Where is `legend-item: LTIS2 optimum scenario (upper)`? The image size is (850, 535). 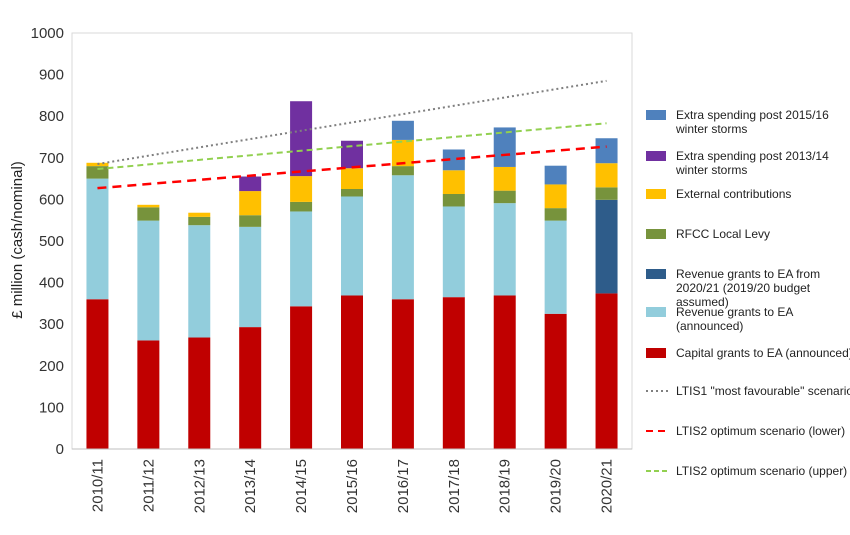
legend-item: LTIS2 optimum scenario (upper) is located at coordinates (746, 471).